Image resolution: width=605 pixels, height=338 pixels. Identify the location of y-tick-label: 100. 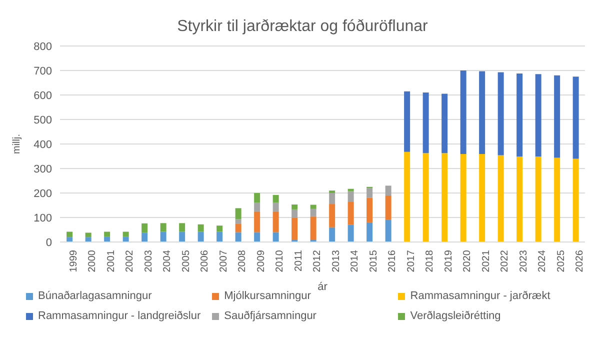
(43, 218).